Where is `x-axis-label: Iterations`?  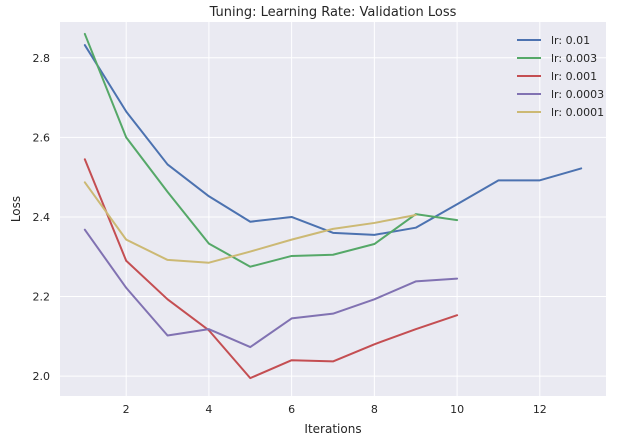 x-axis-label: Iterations is located at coordinates (332, 429).